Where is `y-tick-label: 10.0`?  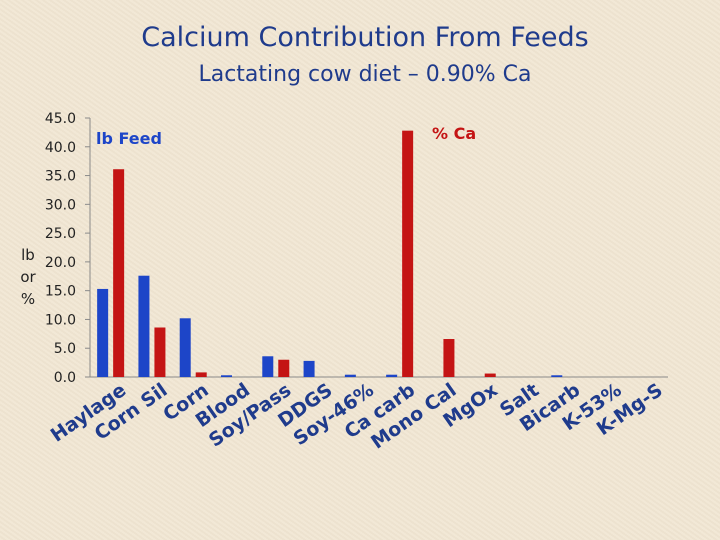
y-tick-label: 10.0 is located at coordinates (60, 320).